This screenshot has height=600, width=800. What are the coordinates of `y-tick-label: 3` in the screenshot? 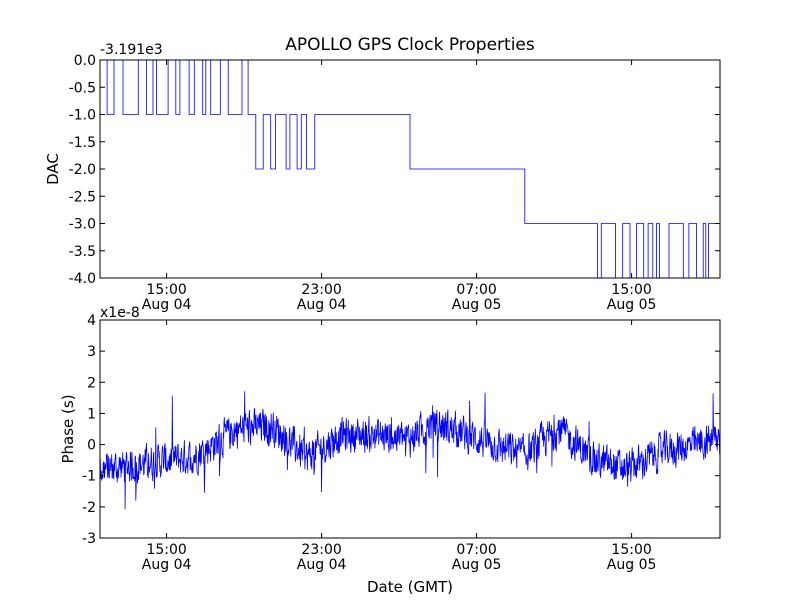 It's located at (91, 352).